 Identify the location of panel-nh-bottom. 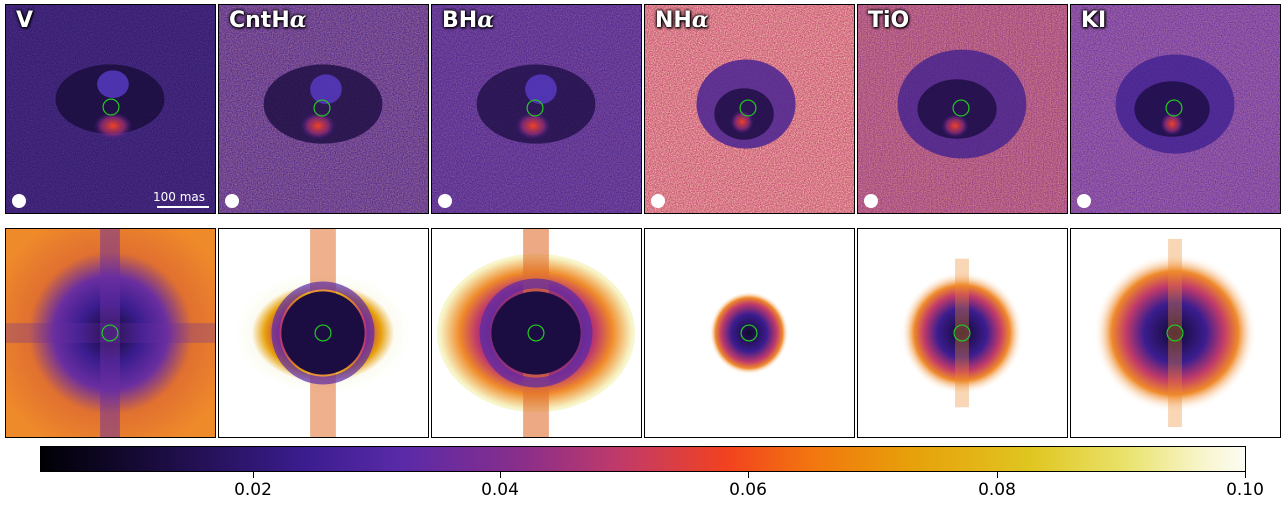
(749, 333).